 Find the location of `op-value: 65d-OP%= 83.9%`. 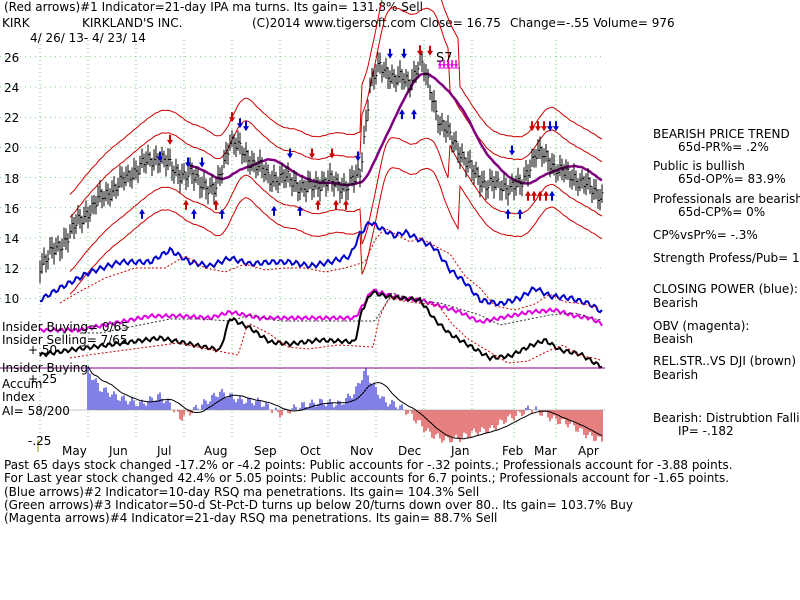

op-value: 65d-OP%= 83.9% is located at coordinates (732, 179).